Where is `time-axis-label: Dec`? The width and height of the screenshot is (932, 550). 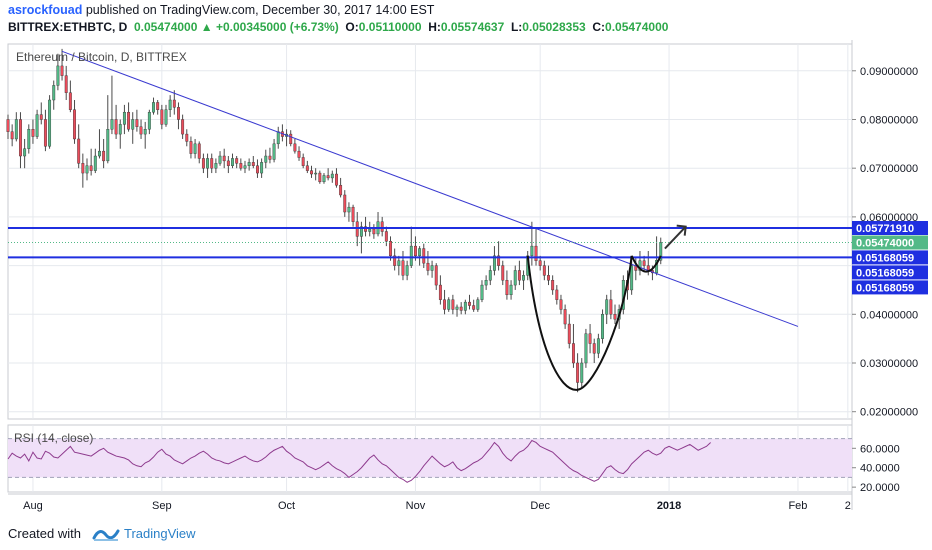 time-axis-label: Dec is located at coordinates (540, 506).